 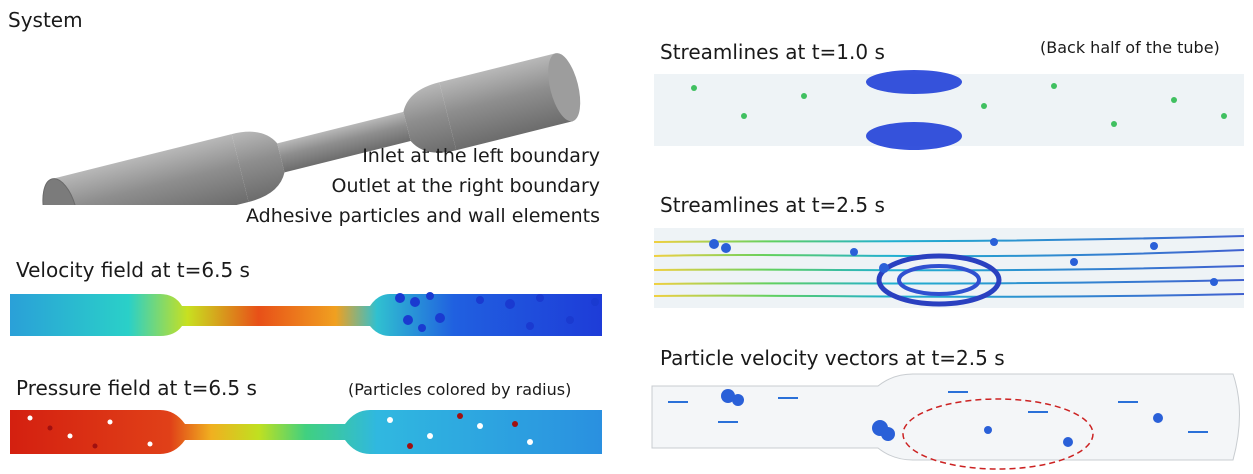 I want to click on stream1-panel-note: (Back half of the tube), so click(x=1130, y=47).